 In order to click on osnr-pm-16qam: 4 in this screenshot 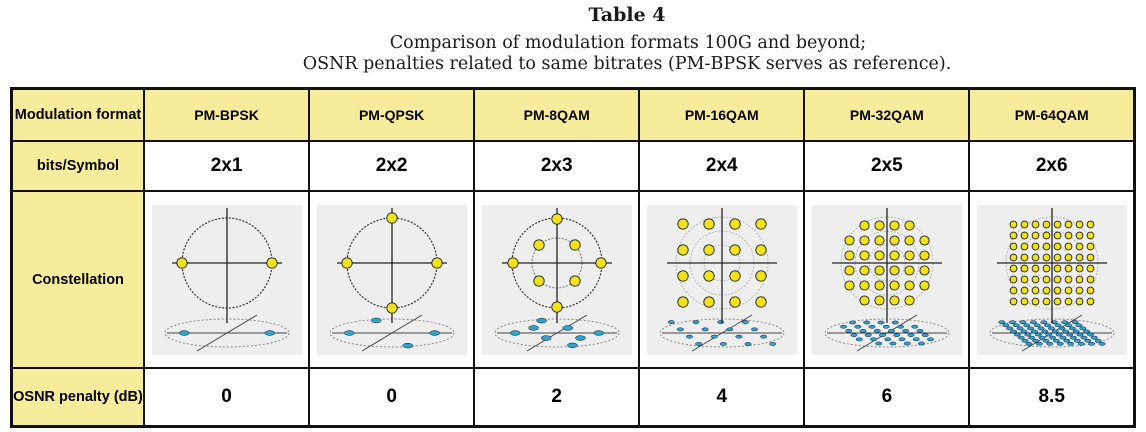, I will do `click(722, 397)`.